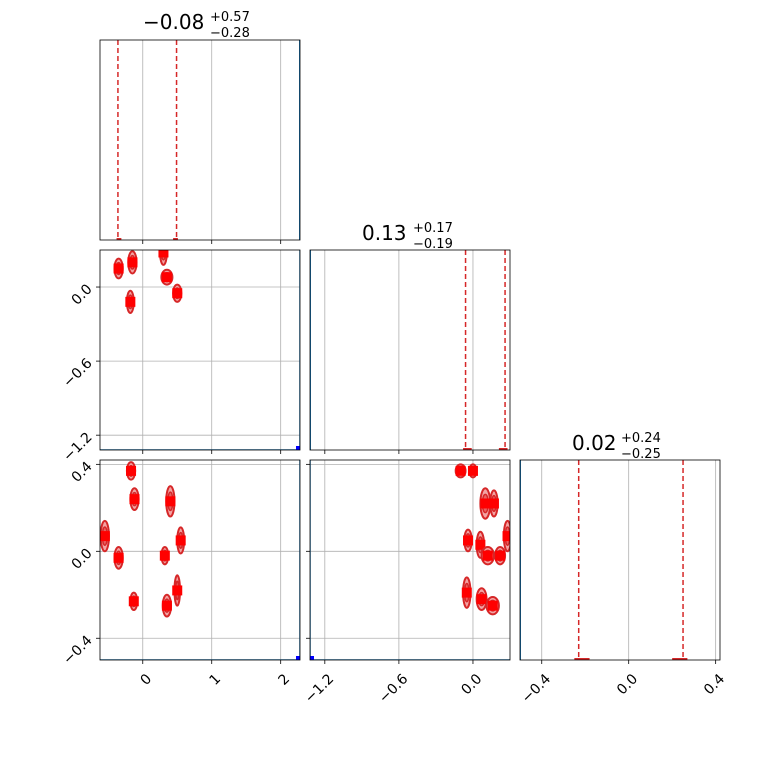  Describe the element at coordinates (594, 443) in the screenshot. I see `title-2-value: 0.02` at that location.